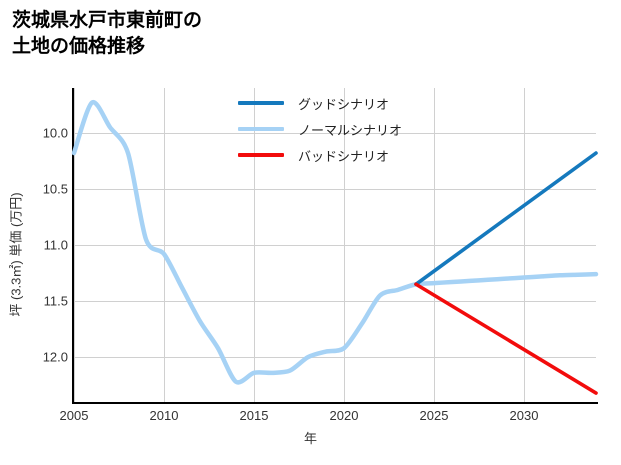 The height and width of the screenshot is (465, 621). I want to click on x-tick-label: 2025, so click(434, 415).